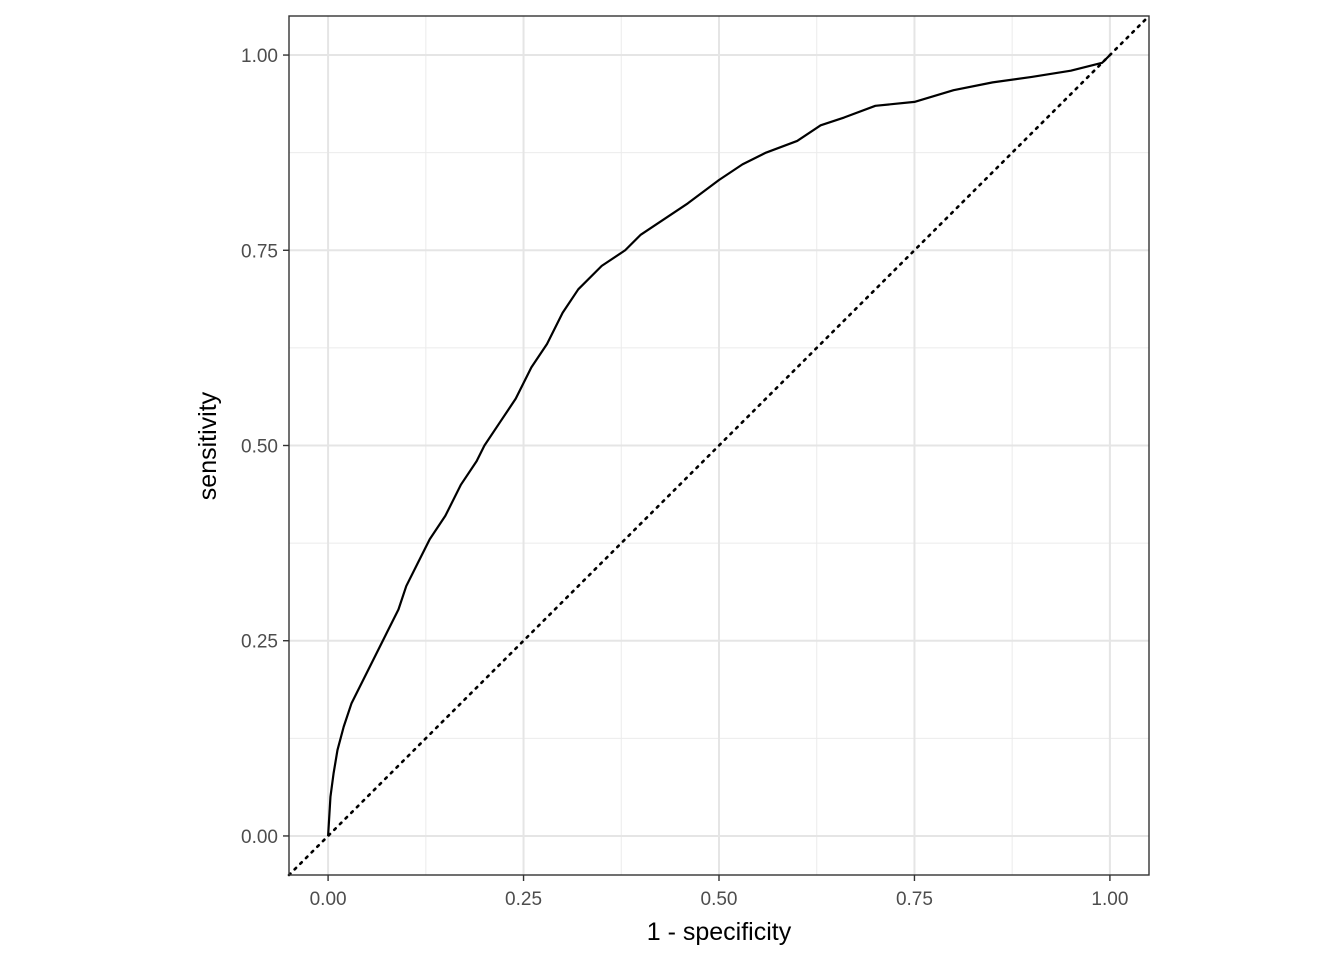  Describe the element at coordinates (259, 251) in the screenshot. I see `y-tick-label: 0.75` at that location.